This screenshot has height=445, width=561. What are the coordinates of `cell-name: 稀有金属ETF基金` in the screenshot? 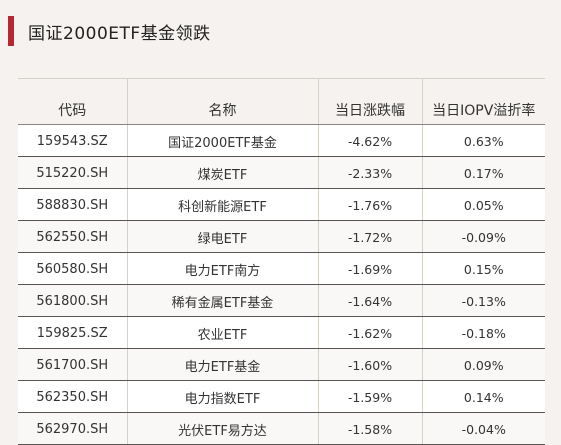 It's located at (222, 300).